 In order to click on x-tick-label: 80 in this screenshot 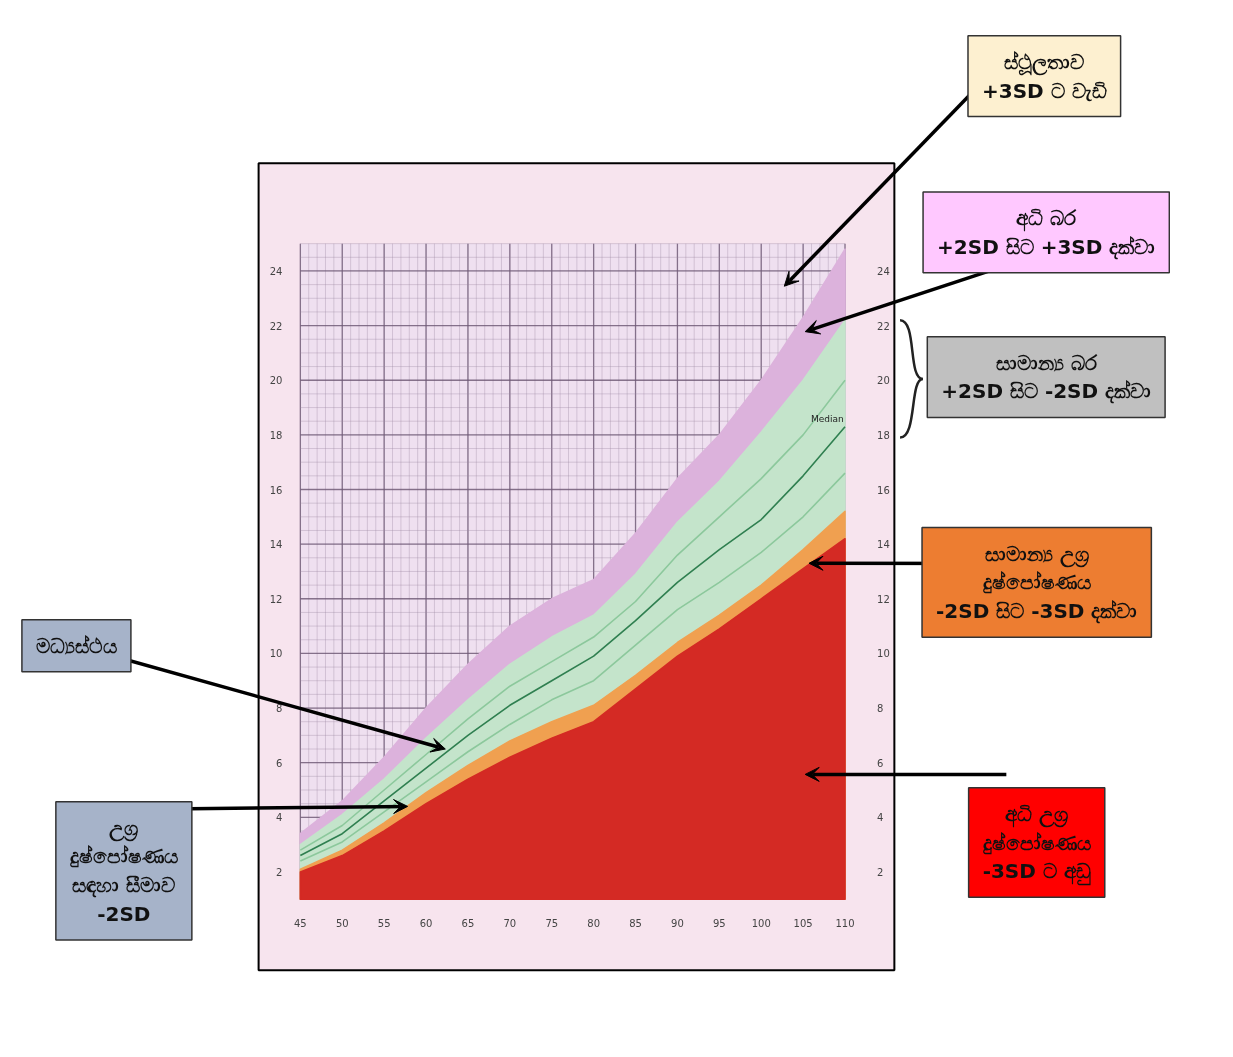, I will do `click(594, 924)`.